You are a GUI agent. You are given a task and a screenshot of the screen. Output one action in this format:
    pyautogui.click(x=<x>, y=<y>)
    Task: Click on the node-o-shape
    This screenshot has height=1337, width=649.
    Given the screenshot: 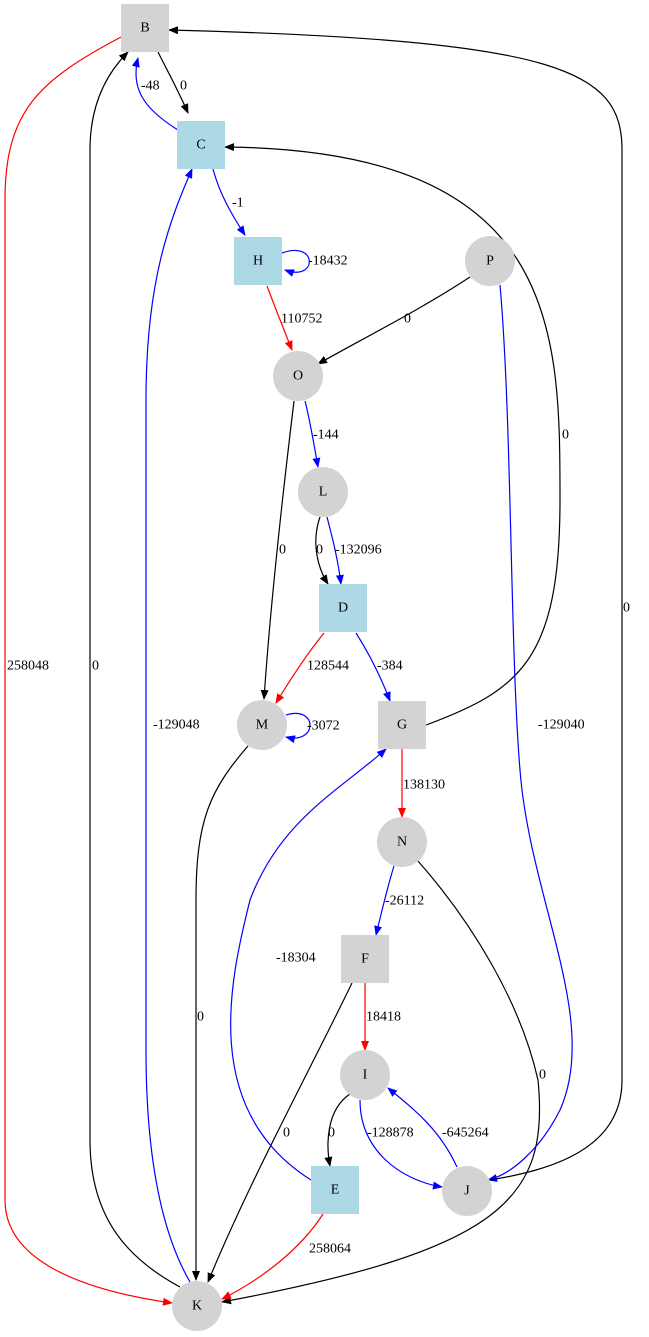 What is the action you would take?
    pyautogui.click(x=298, y=376)
    